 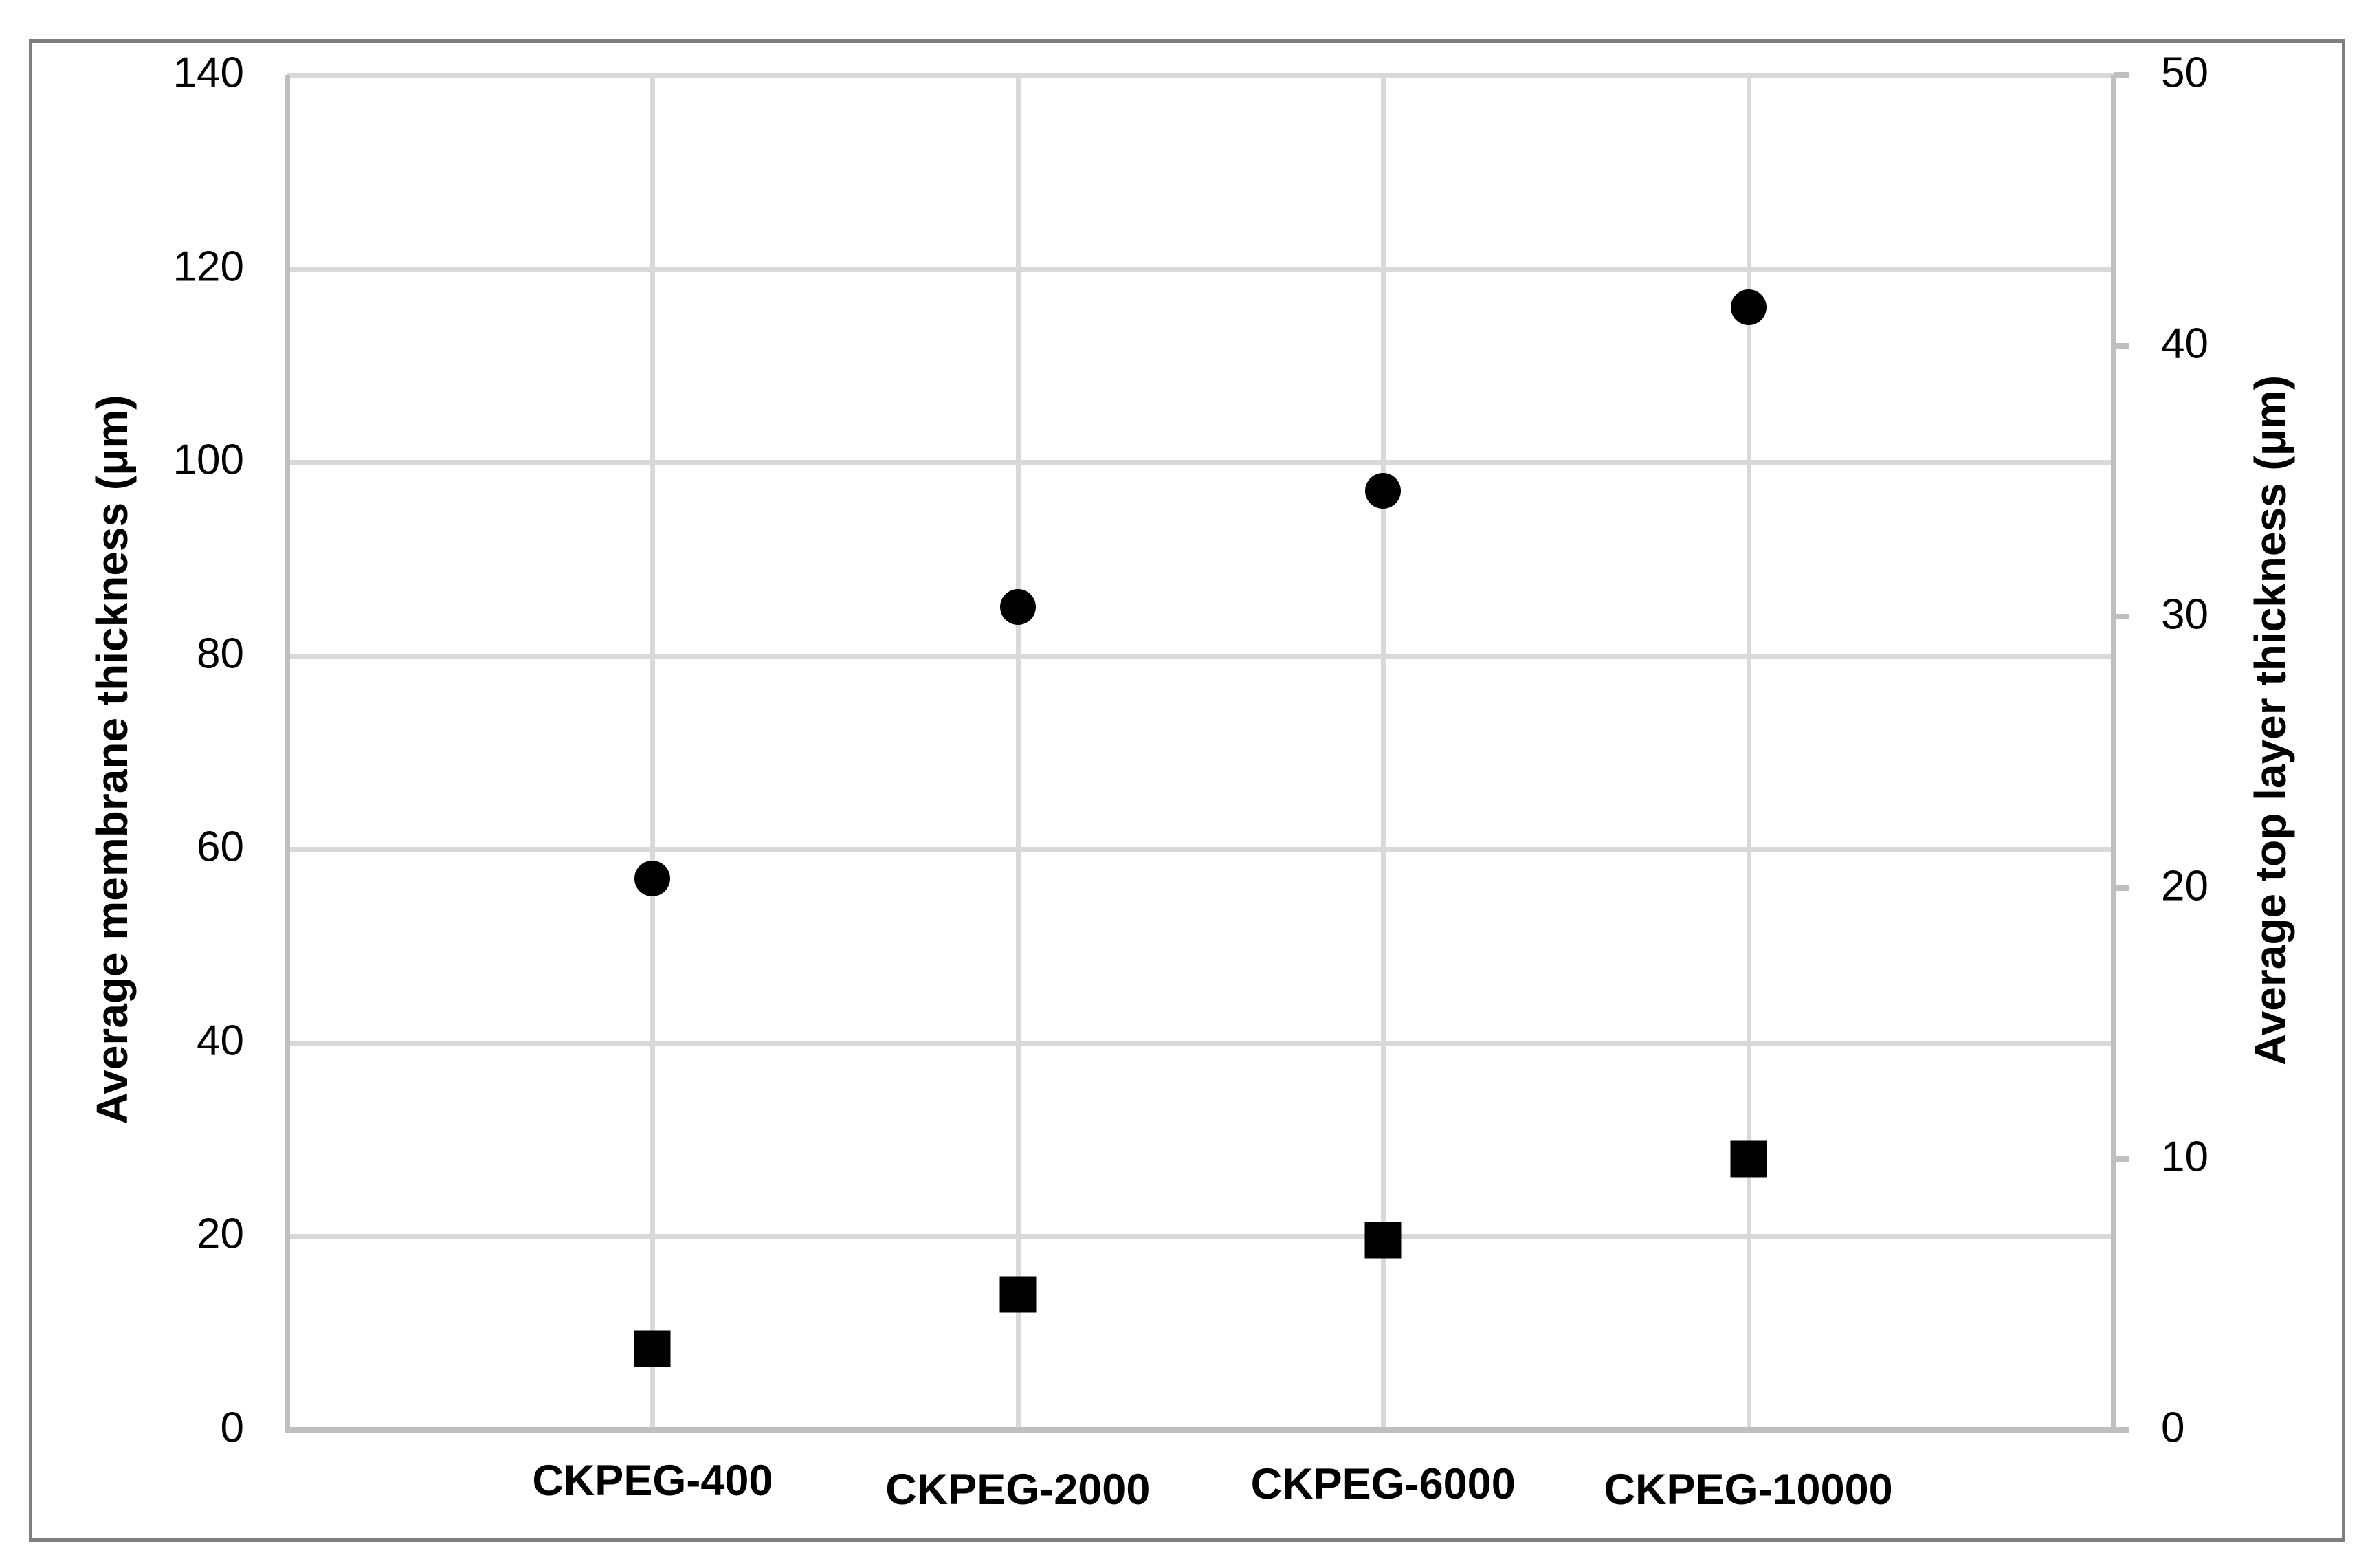 What do you see at coordinates (220, 1235) in the screenshot?
I see `left-axis-tick-label: 20` at bounding box center [220, 1235].